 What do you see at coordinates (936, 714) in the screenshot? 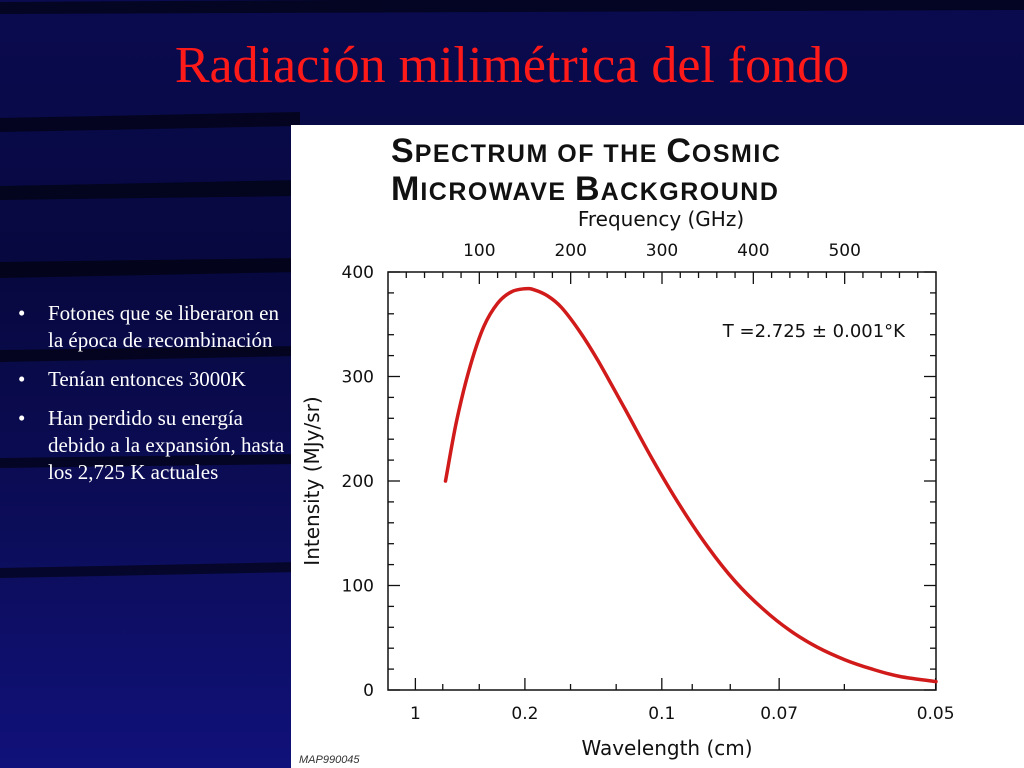
I see `tick-label: 0.05` at bounding box center [936, 714].